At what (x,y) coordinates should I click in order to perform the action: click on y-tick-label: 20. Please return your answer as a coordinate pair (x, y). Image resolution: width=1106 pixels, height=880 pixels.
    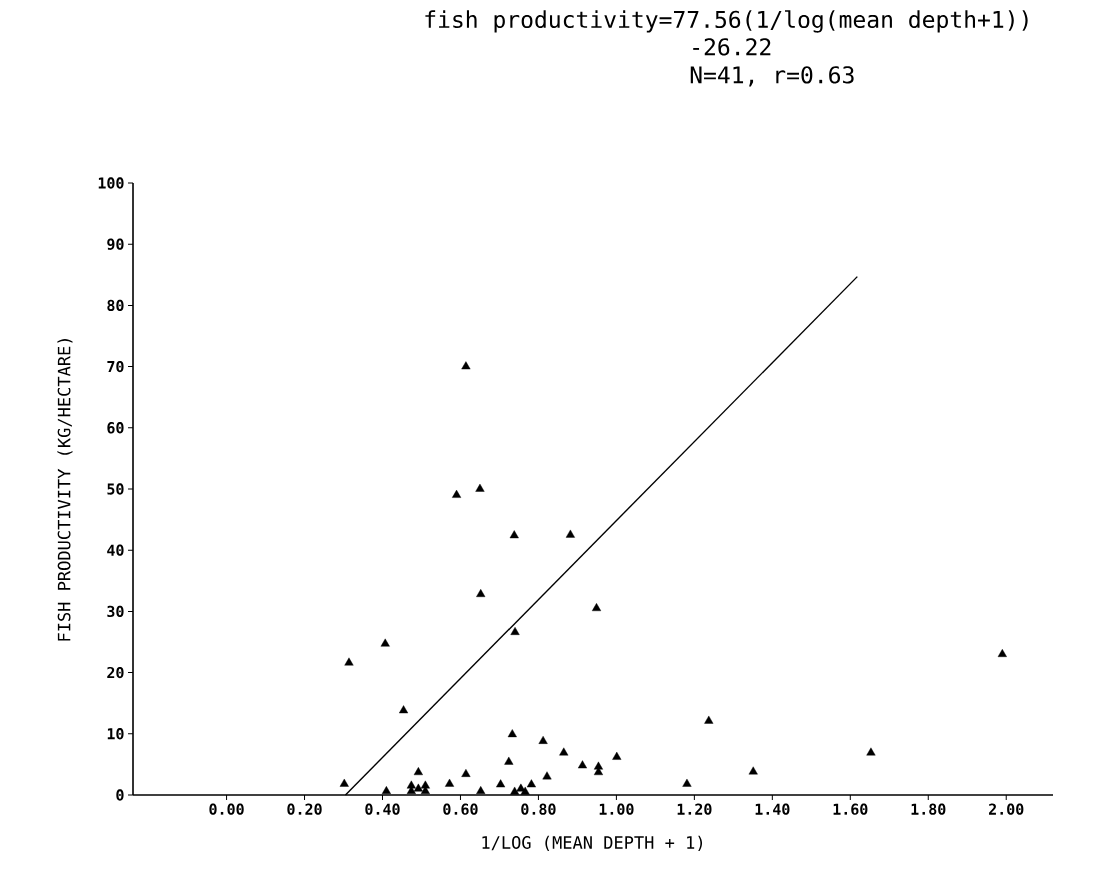
    Looking at the image, I should click on (115, 672).